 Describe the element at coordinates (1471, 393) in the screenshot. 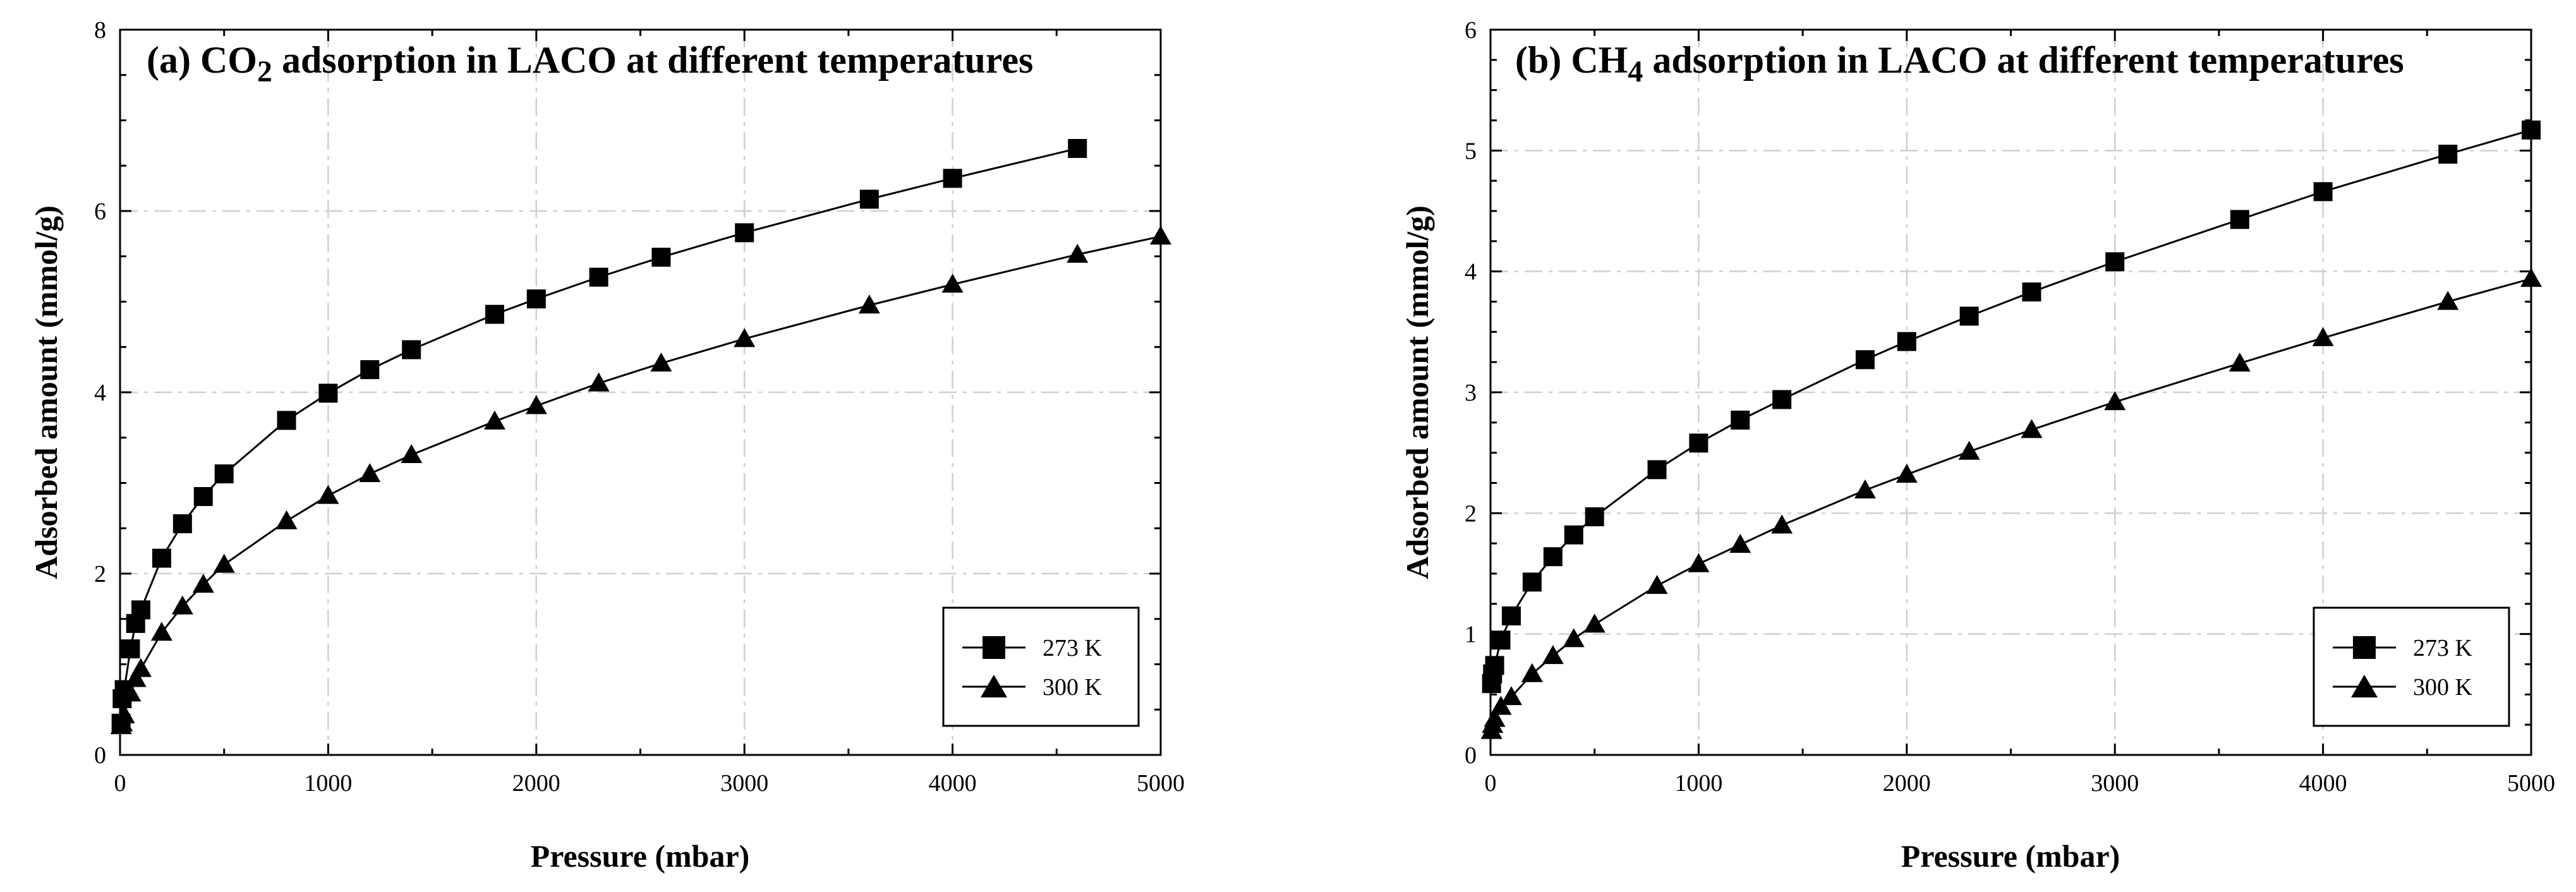

I see `y-tick-label: 3` at that location.